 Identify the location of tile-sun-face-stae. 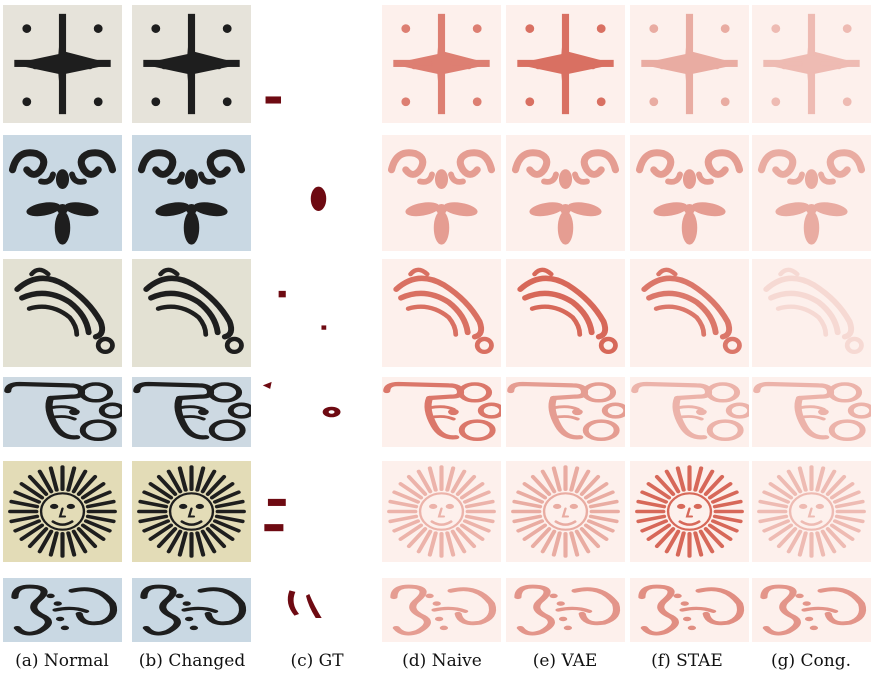
(689, 511).